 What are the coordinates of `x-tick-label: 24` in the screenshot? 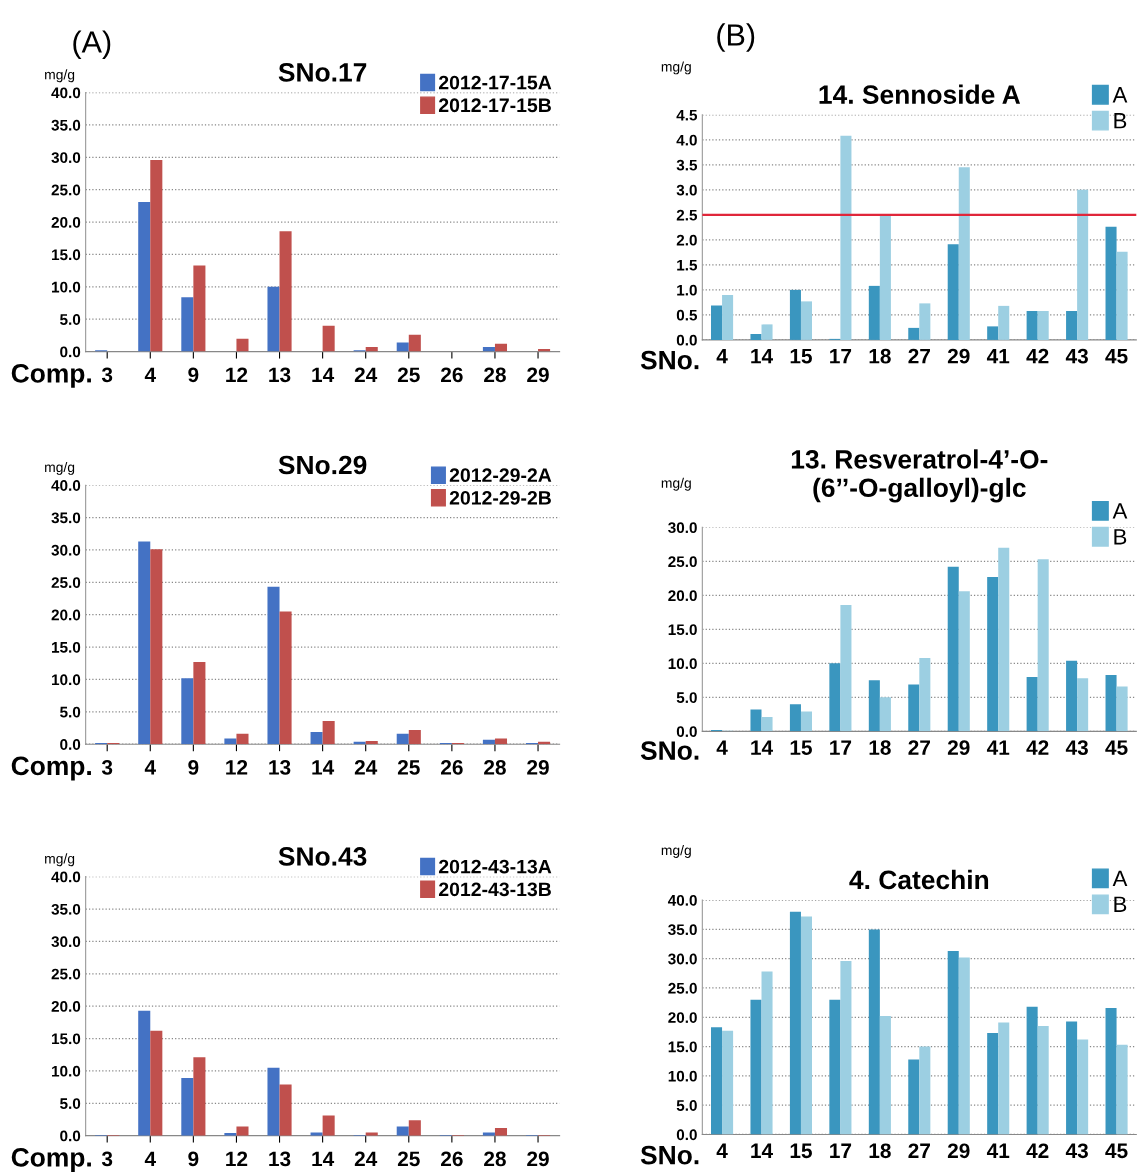 It's located at (366, 374).